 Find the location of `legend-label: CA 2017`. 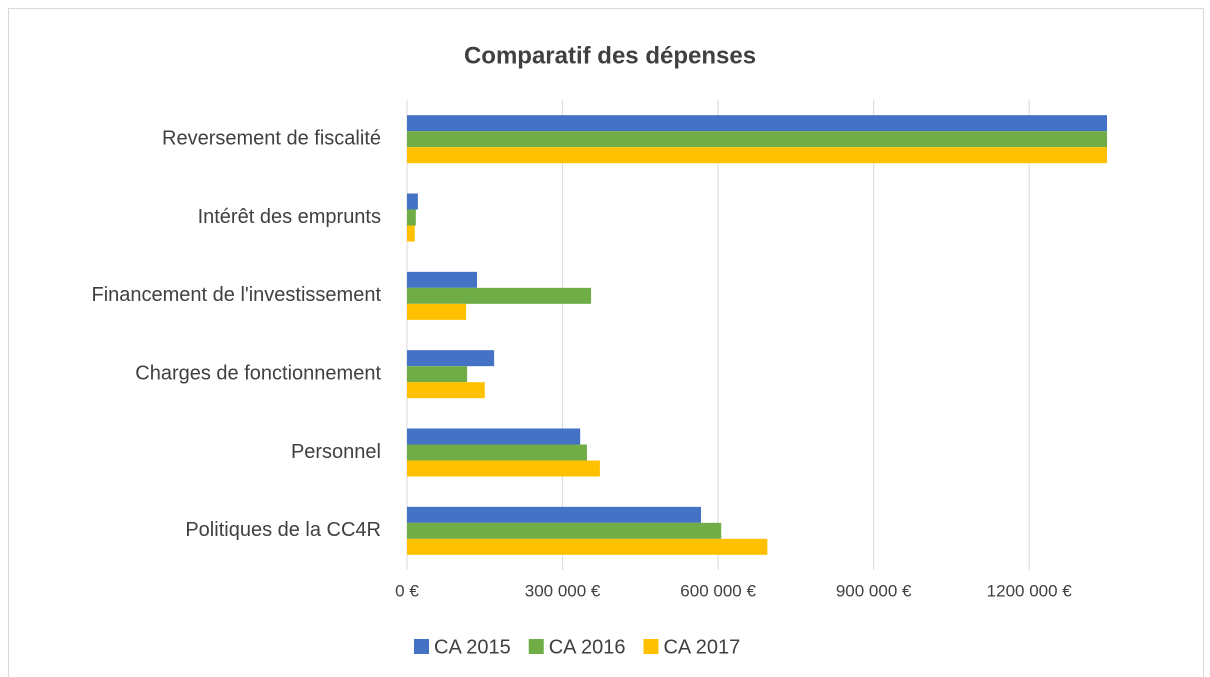

legend-label: CA 2017 is located at coordinates (701, 647).